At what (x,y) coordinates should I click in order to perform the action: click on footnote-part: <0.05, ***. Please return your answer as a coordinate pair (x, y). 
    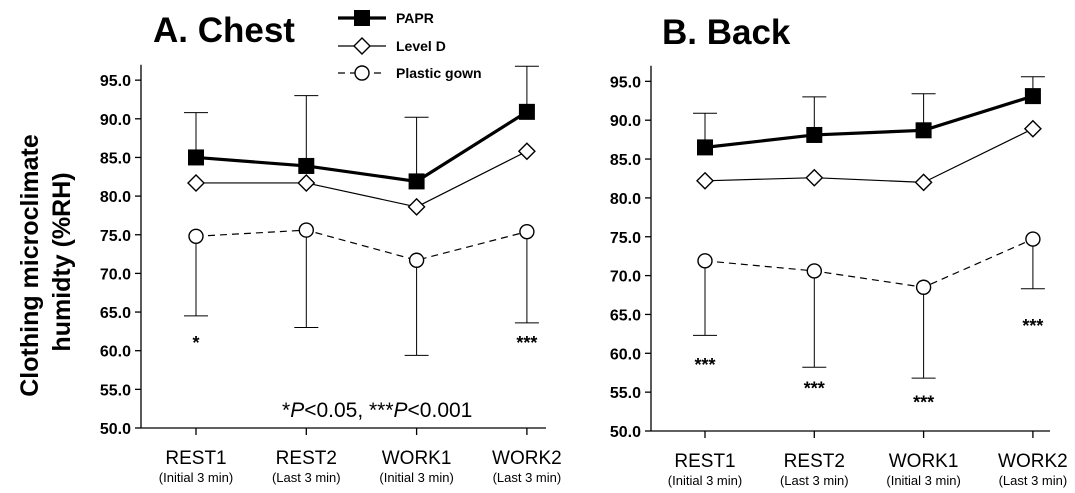
    Looking at the image, I should click on (348, 410).